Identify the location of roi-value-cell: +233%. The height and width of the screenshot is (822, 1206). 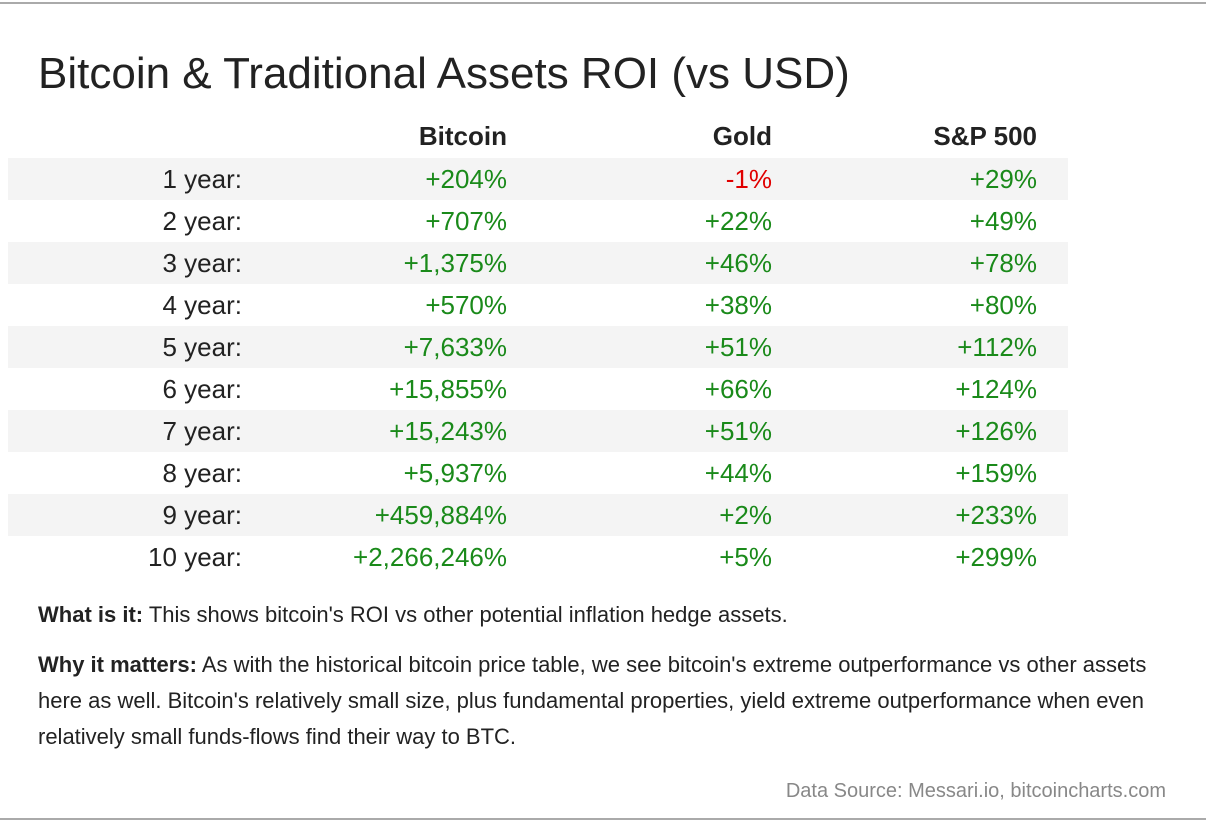
(996, 515).